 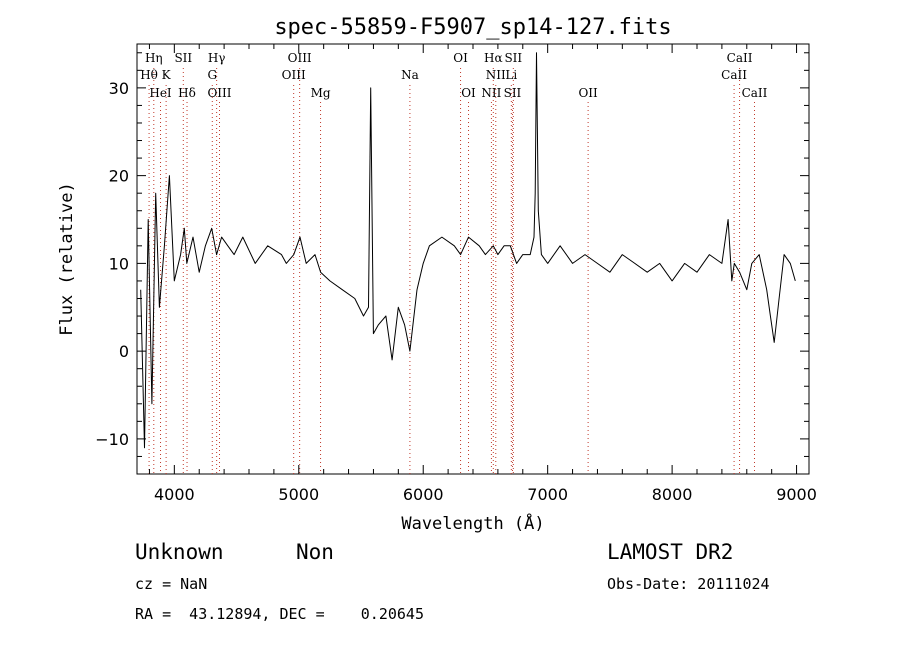 I want to click on line-marker-label-9: OIII, so click(x=300, y=58).